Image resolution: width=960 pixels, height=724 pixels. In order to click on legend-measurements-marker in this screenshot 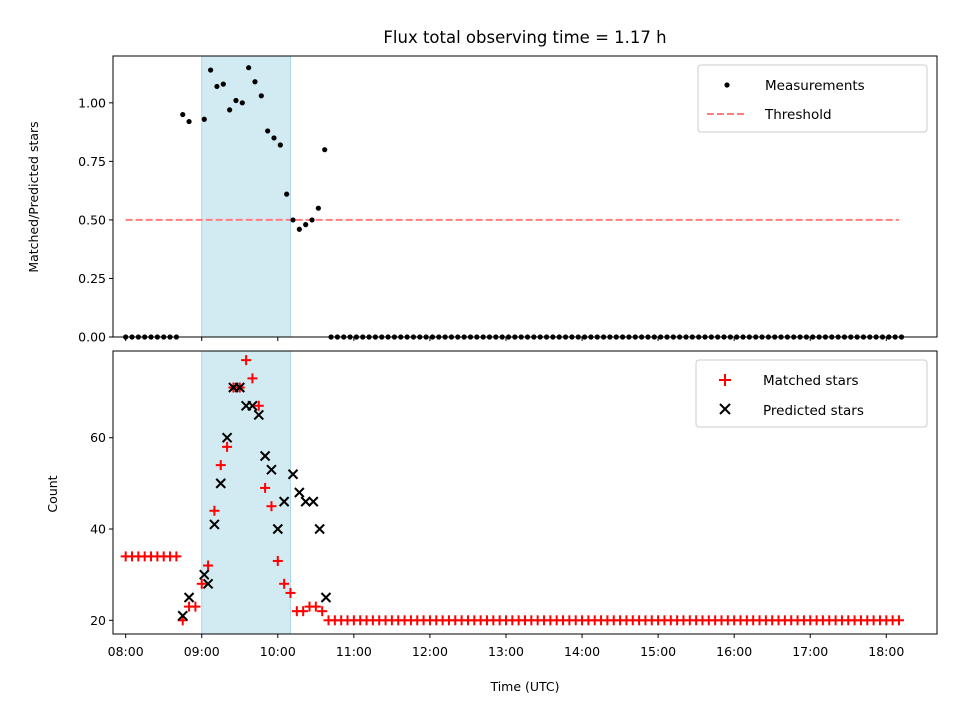, I will do `click(727, 85)`.